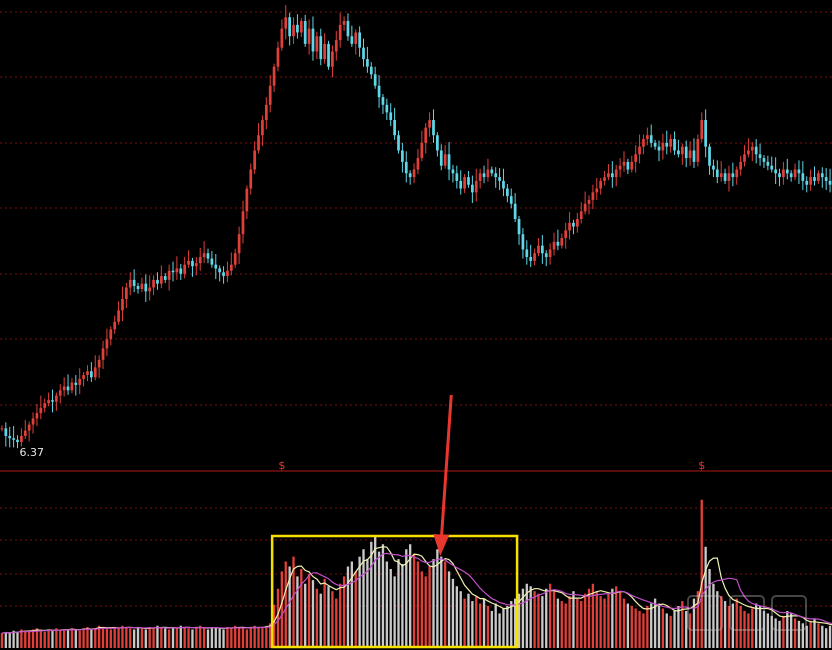  Describe the element at coordinates (446, 467) in the screenshot. I see `arrow-shaft` at that location.